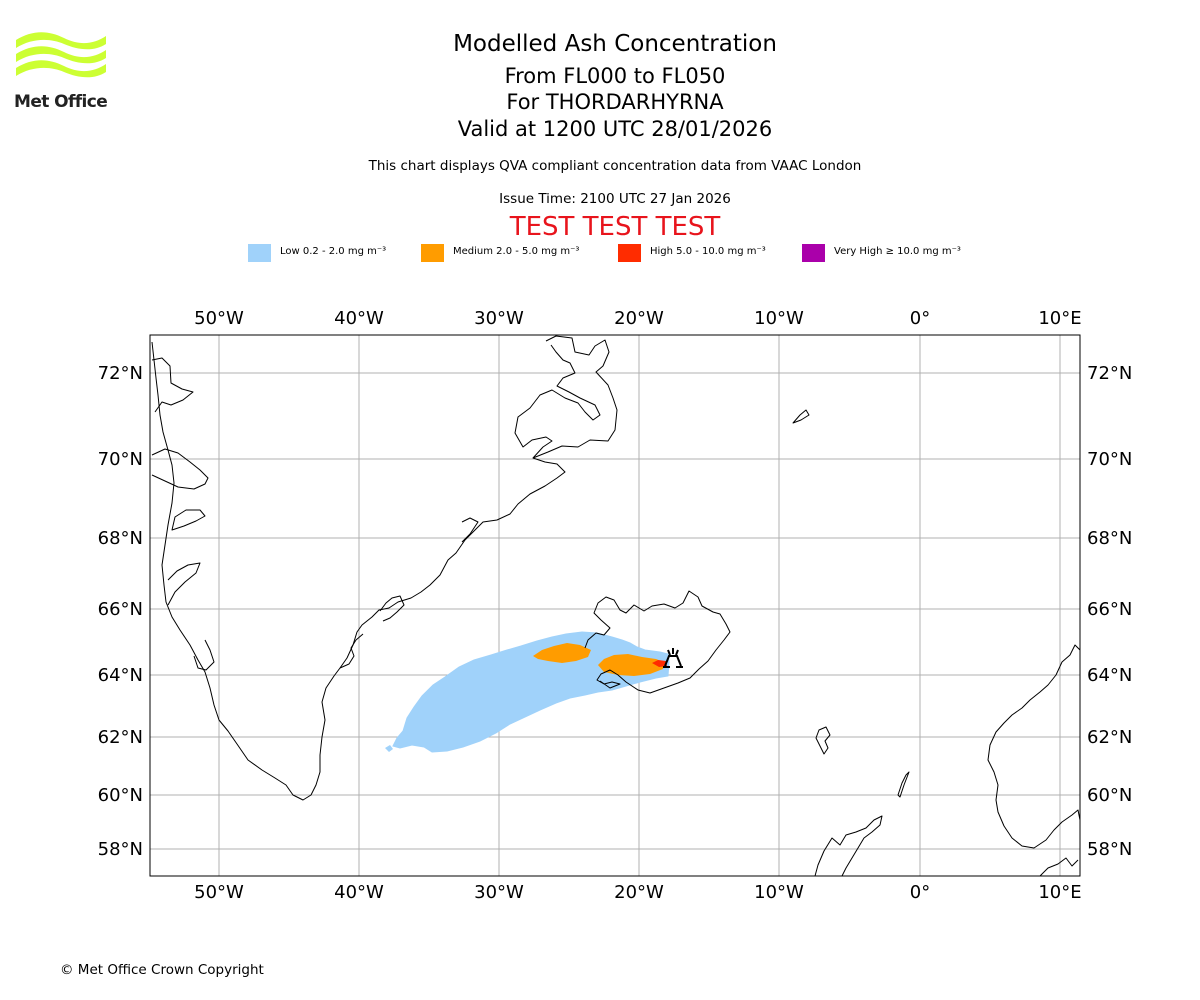 The image size is (1200, 1000). I want to click on lat-label-right: 70°N, so click(1109, 459).